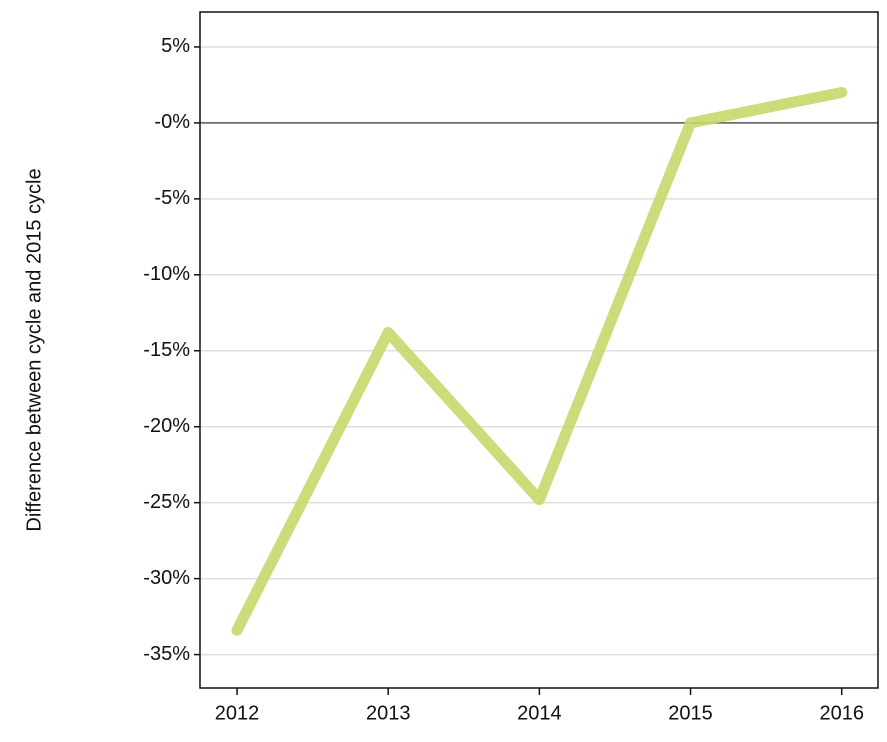 This screenshot has height=742, width=887. I want to click on y-tick-label: -15%, so click(166, 350).